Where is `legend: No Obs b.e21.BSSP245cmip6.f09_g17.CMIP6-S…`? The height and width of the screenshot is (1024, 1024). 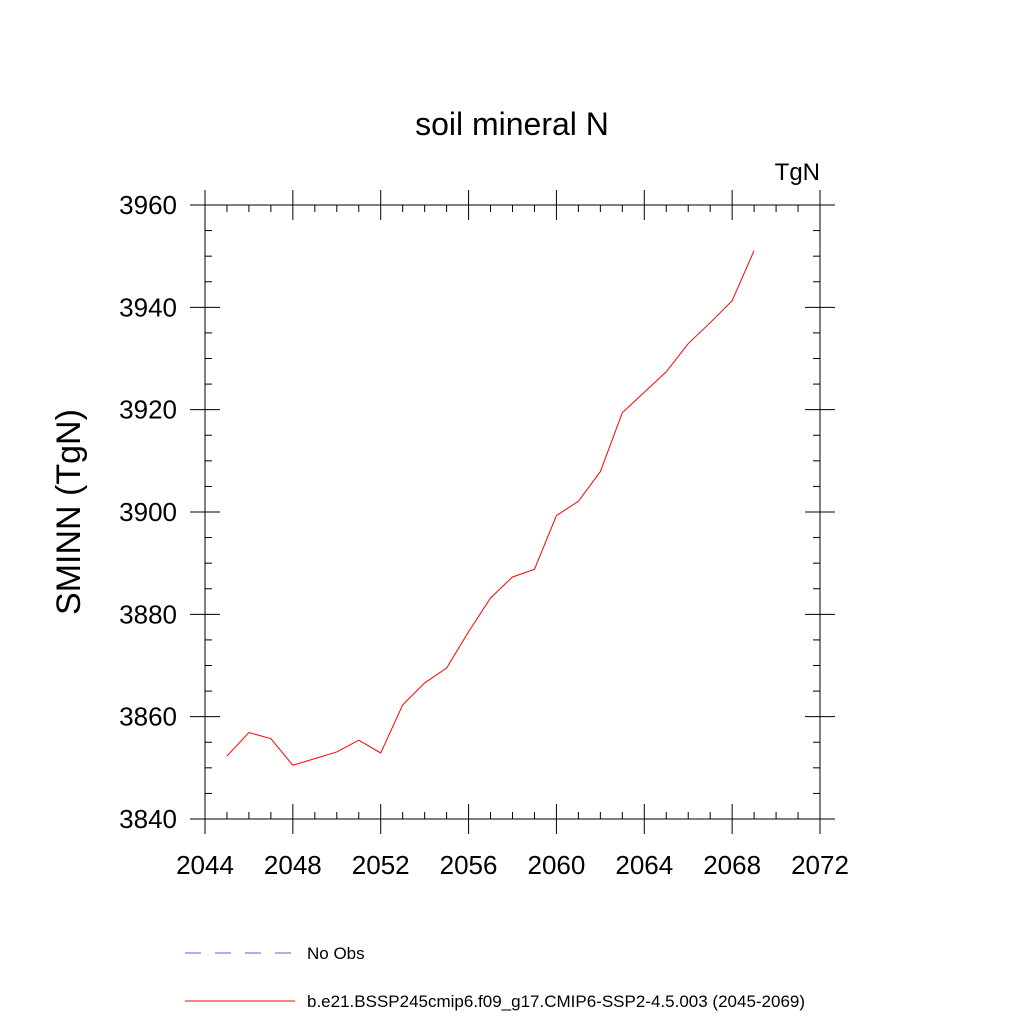 legend: No Obs b.e21.BSSP245cmip6.f09_g17.CMIP6-S… is located at coordinates (495, 977).